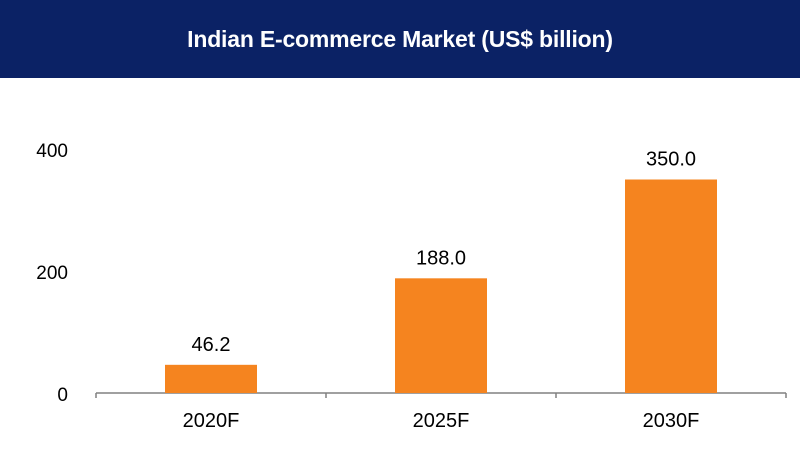 This screenshot has height=472, width=800. What do you see at coordinates (52, 151) in the screenshot?
I see `y-tick-label: 400` at bounding box center [52, 151].